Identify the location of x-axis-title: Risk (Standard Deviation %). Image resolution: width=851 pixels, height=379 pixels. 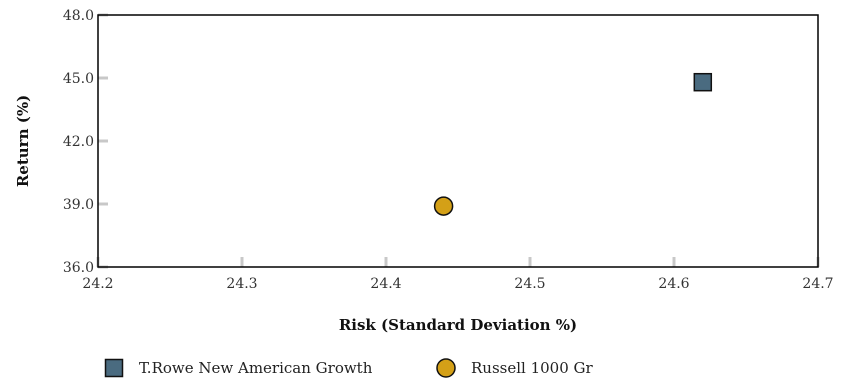
(458, 325).